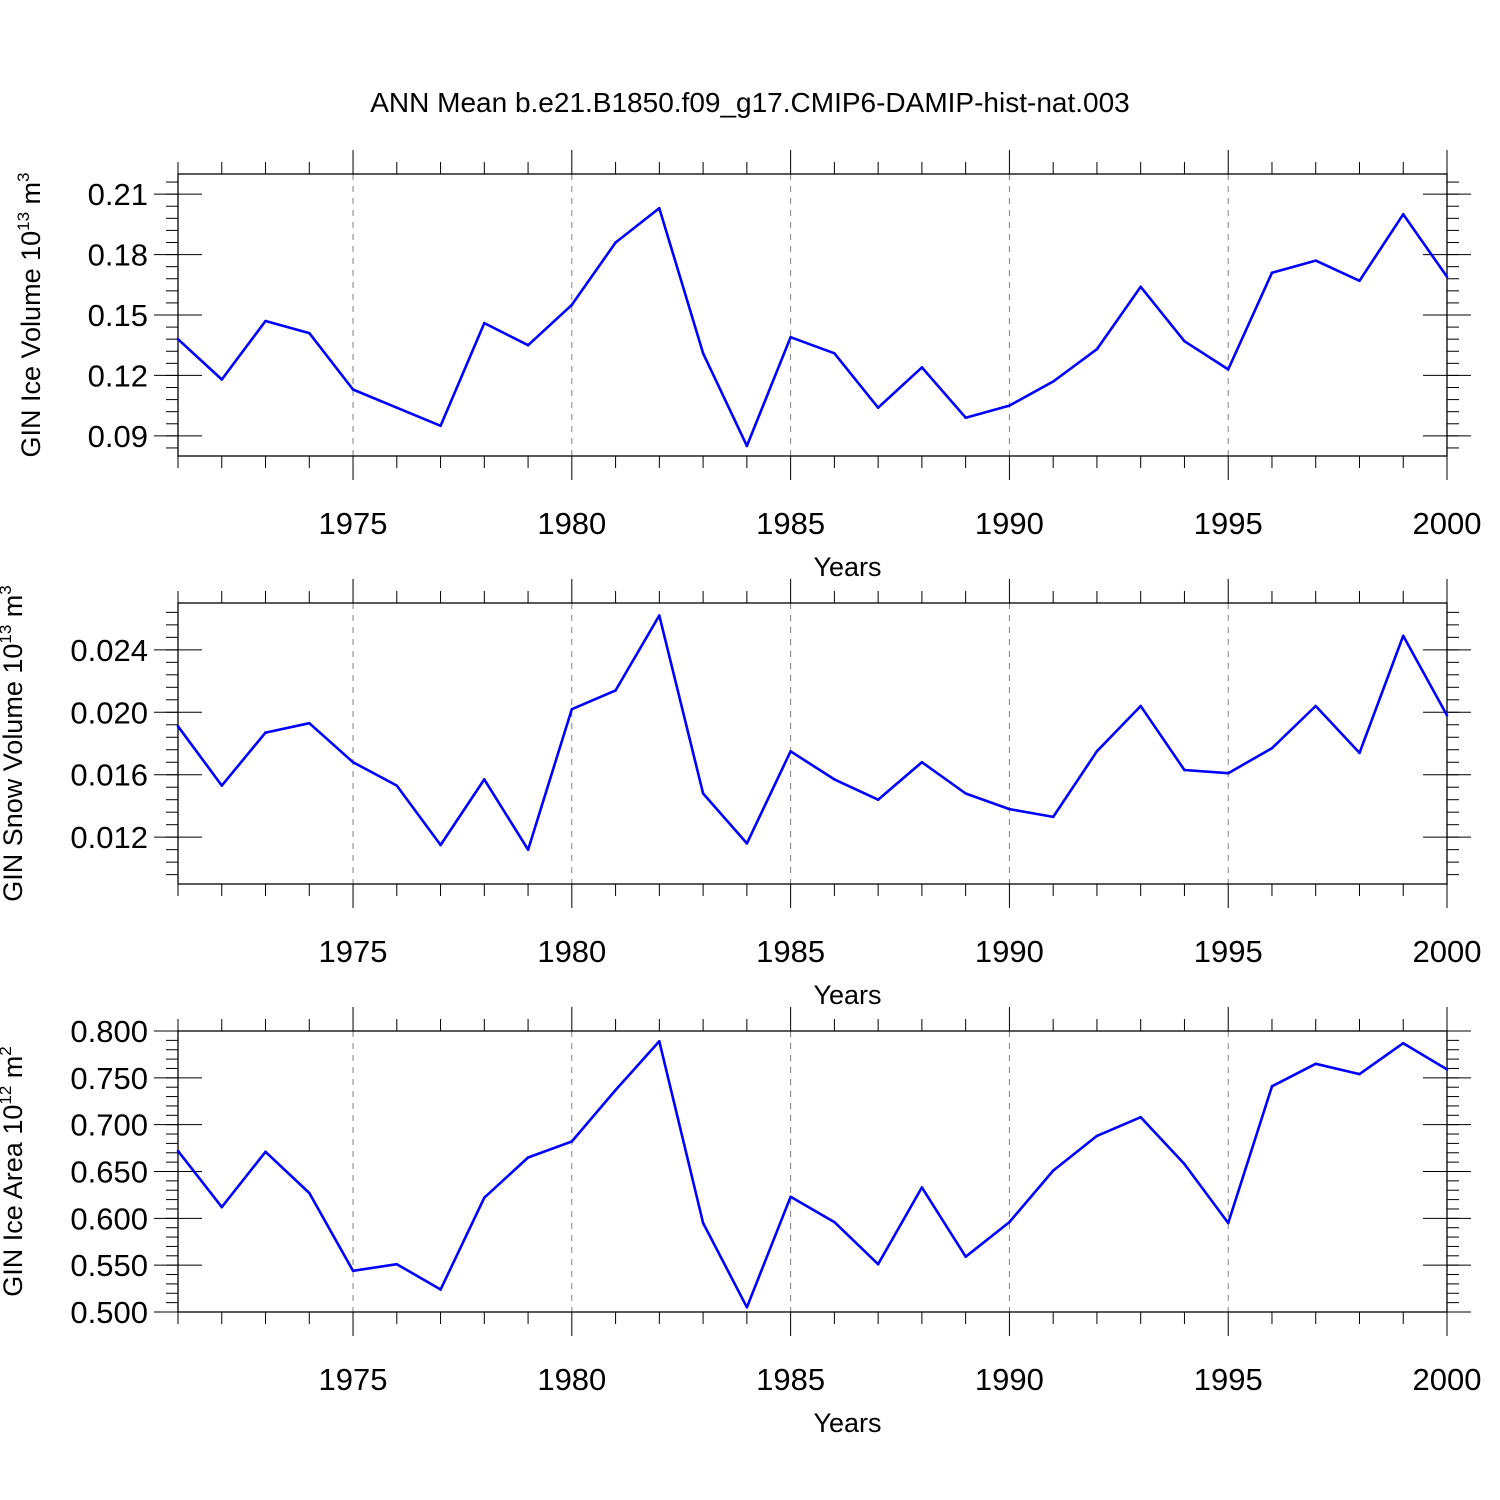 This screenshot has height=1500, width=1500. I want to click on y-tick-label: 0.750, so click(109, 1078).